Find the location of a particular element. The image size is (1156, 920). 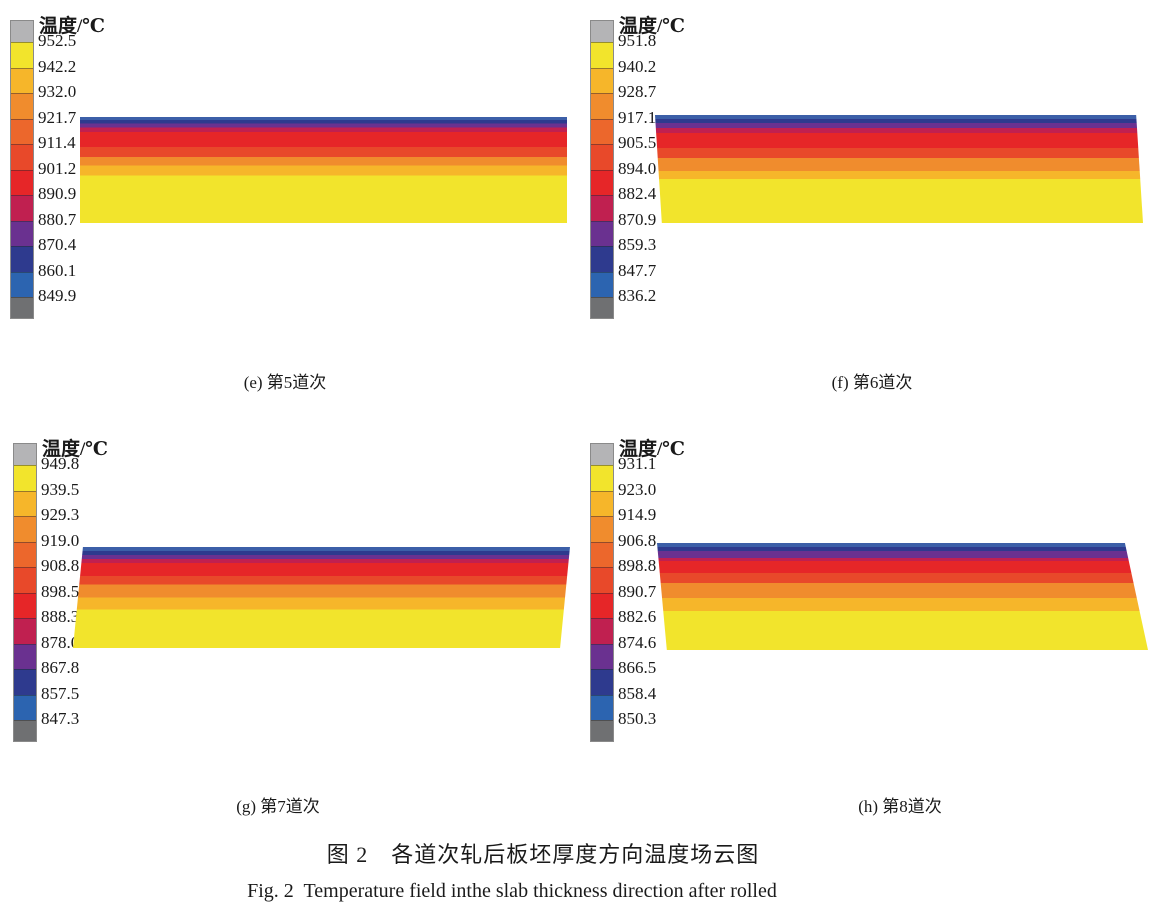

colorbar-tick: 859.3 is located at coordinates (637, 244).